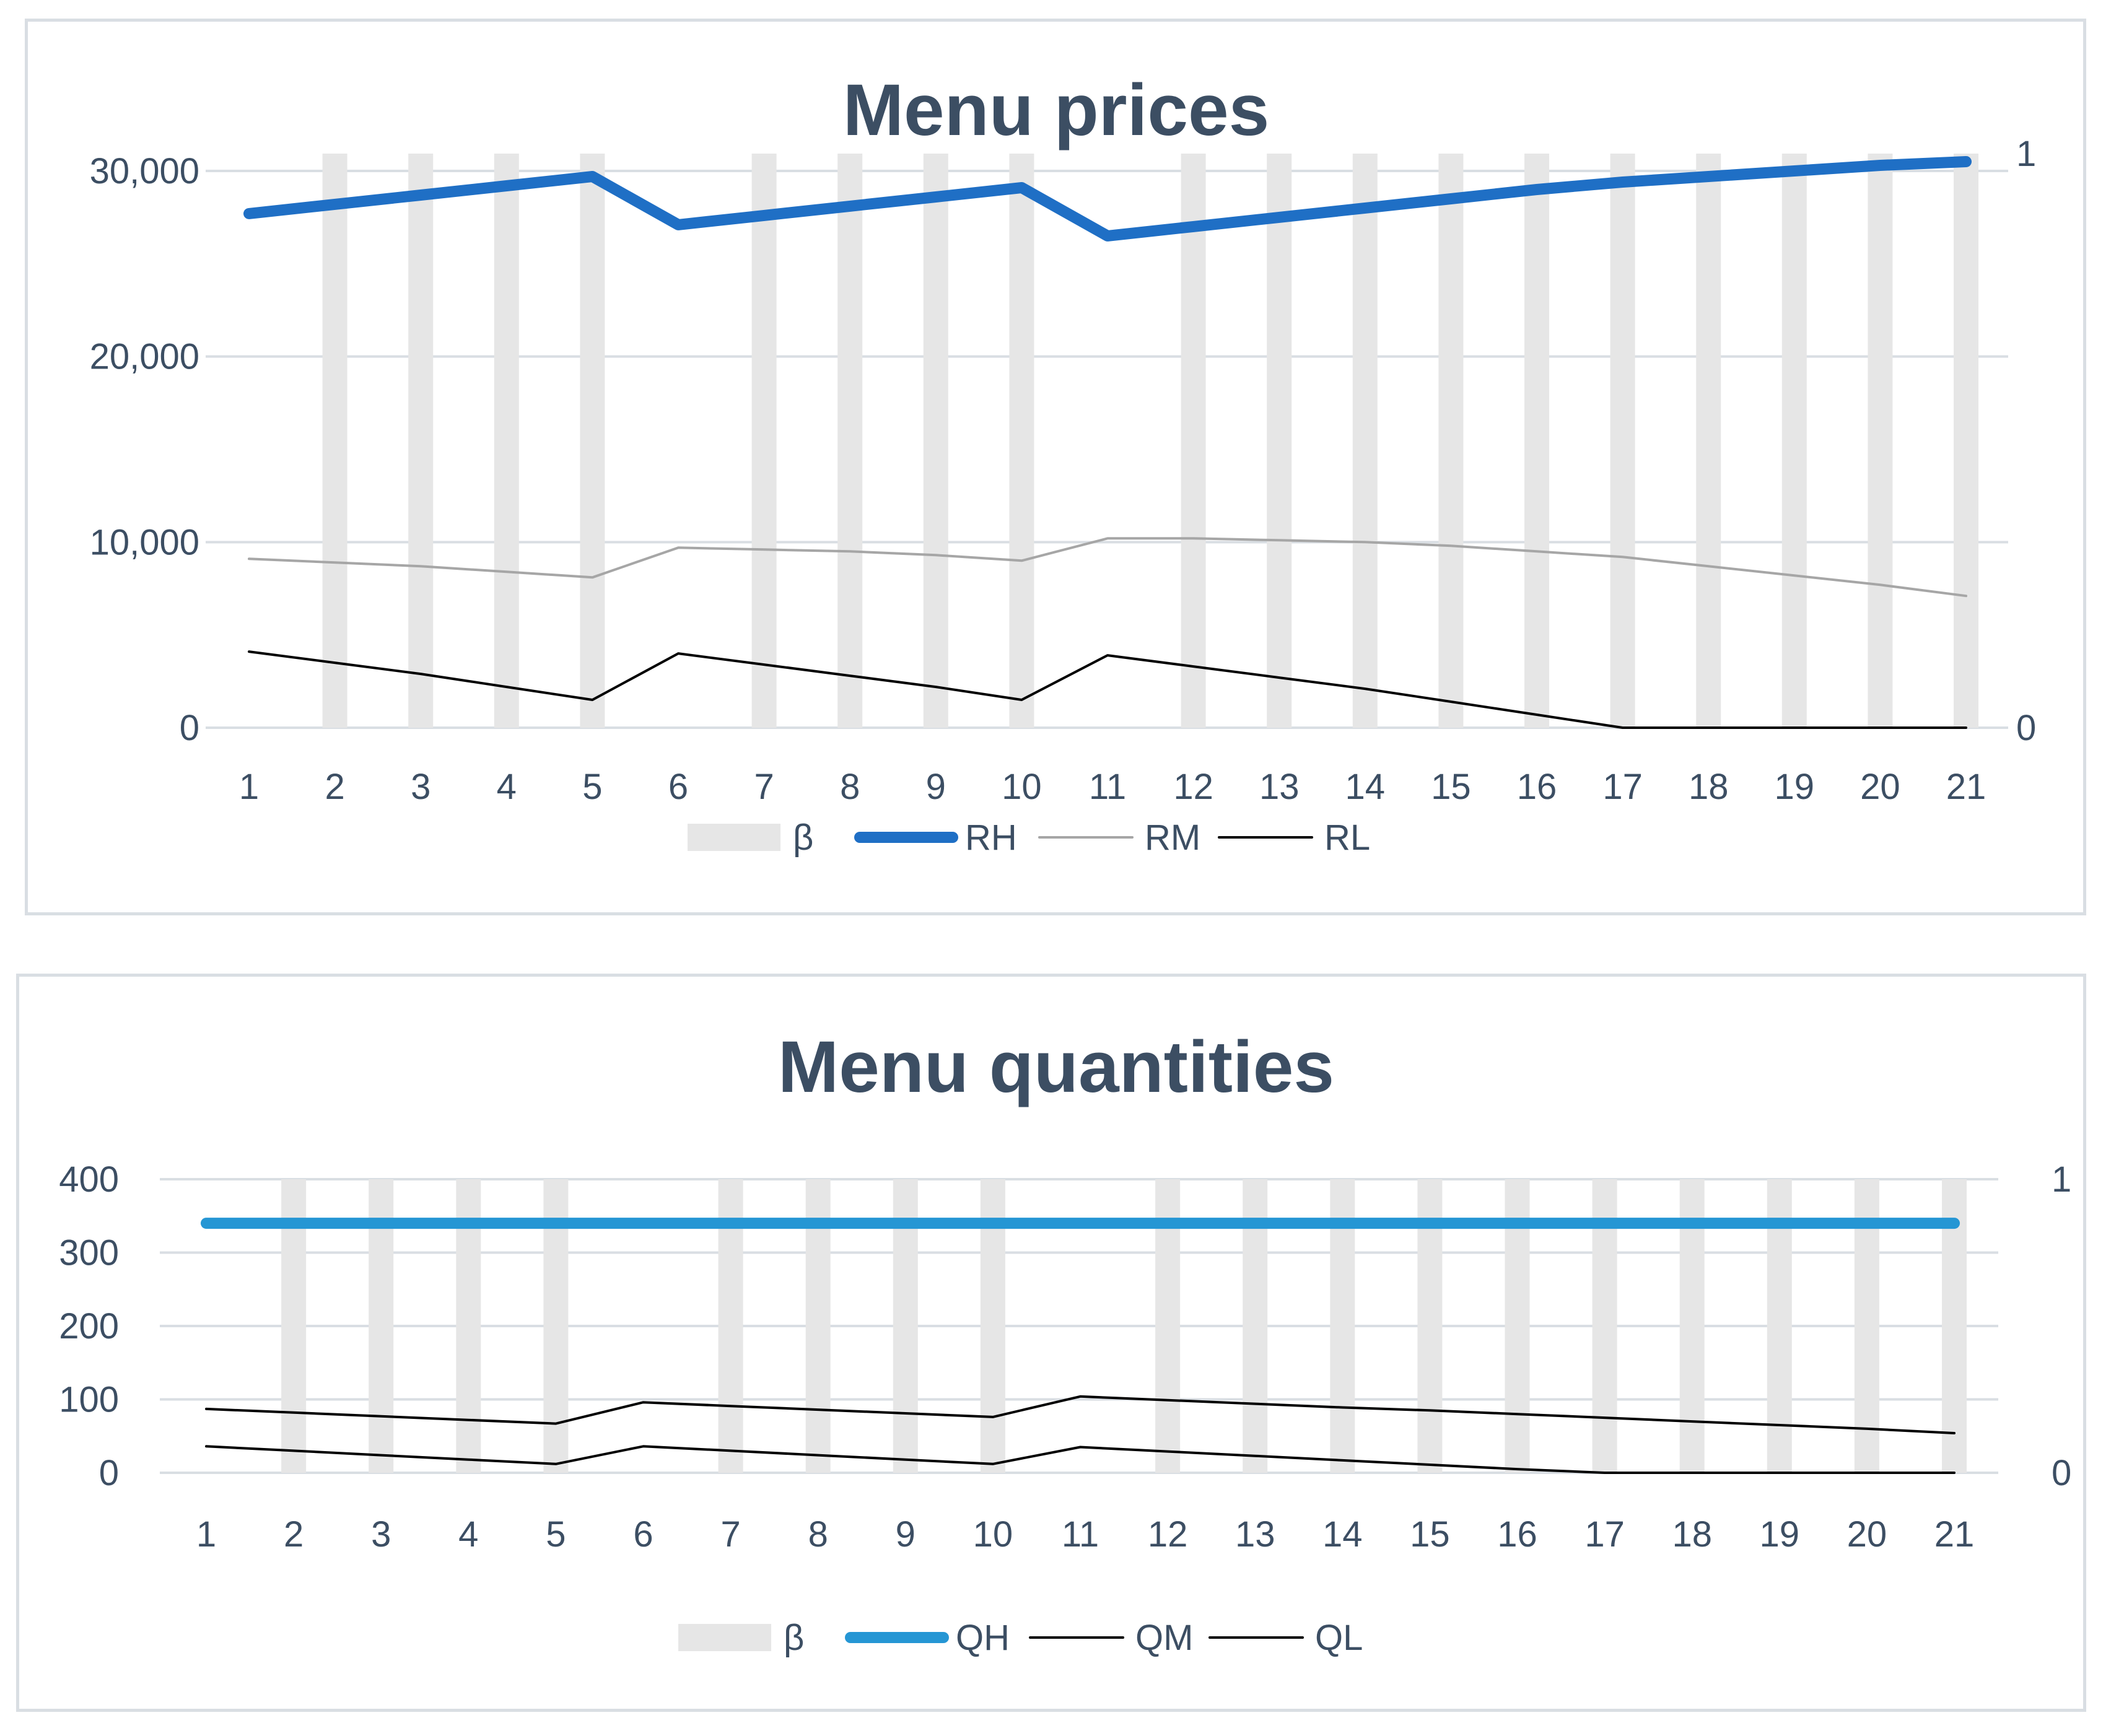  I want to click on y-tick-label: 20,000, so click(144, 357).